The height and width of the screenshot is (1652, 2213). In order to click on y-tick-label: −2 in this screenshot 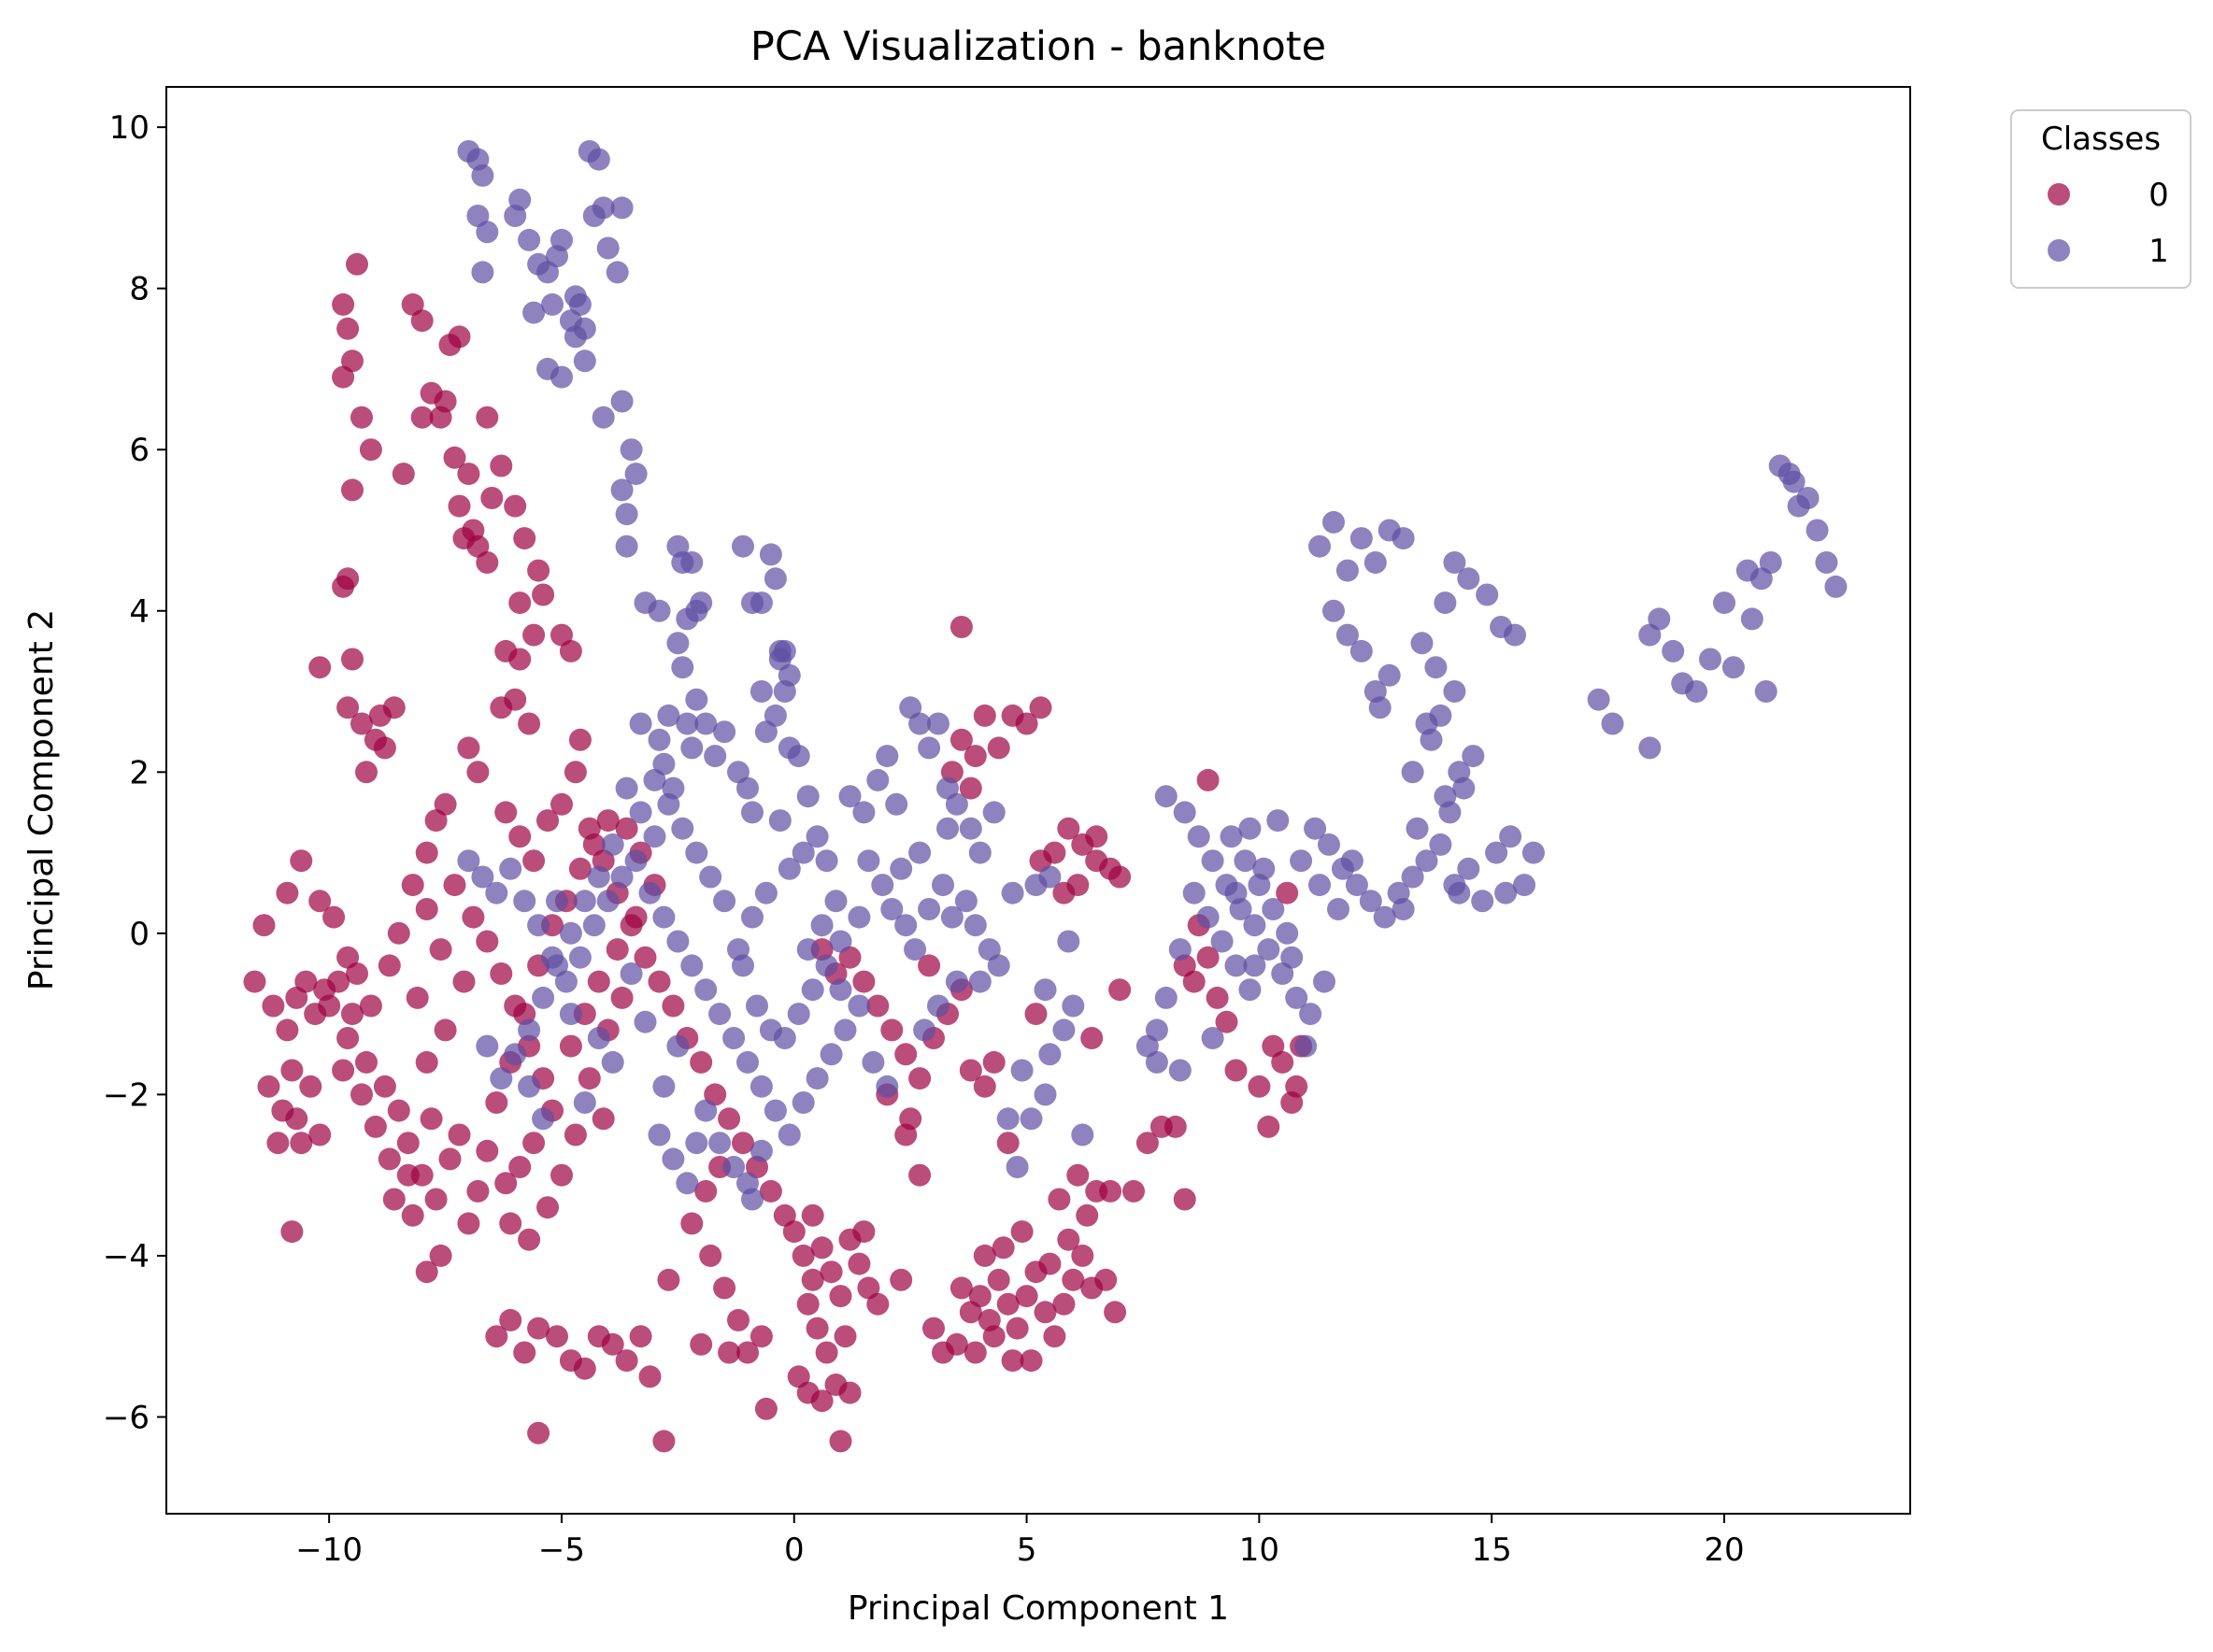, I will do `click(127, 1095)`.